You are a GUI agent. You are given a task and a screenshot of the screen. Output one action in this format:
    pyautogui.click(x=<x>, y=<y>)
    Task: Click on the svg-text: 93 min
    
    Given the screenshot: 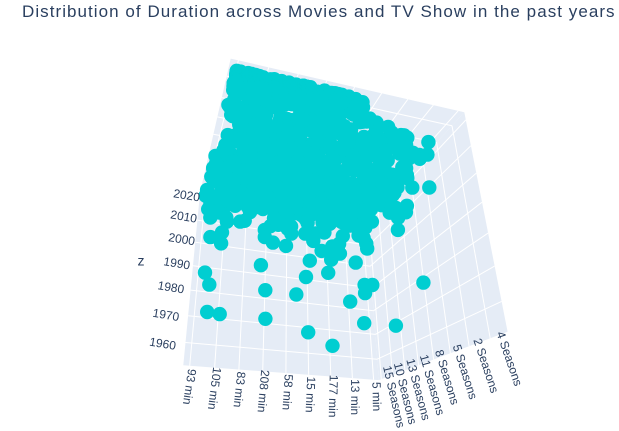 What is the action you would take?
    pyautogui.click(x=189, y=387)
    